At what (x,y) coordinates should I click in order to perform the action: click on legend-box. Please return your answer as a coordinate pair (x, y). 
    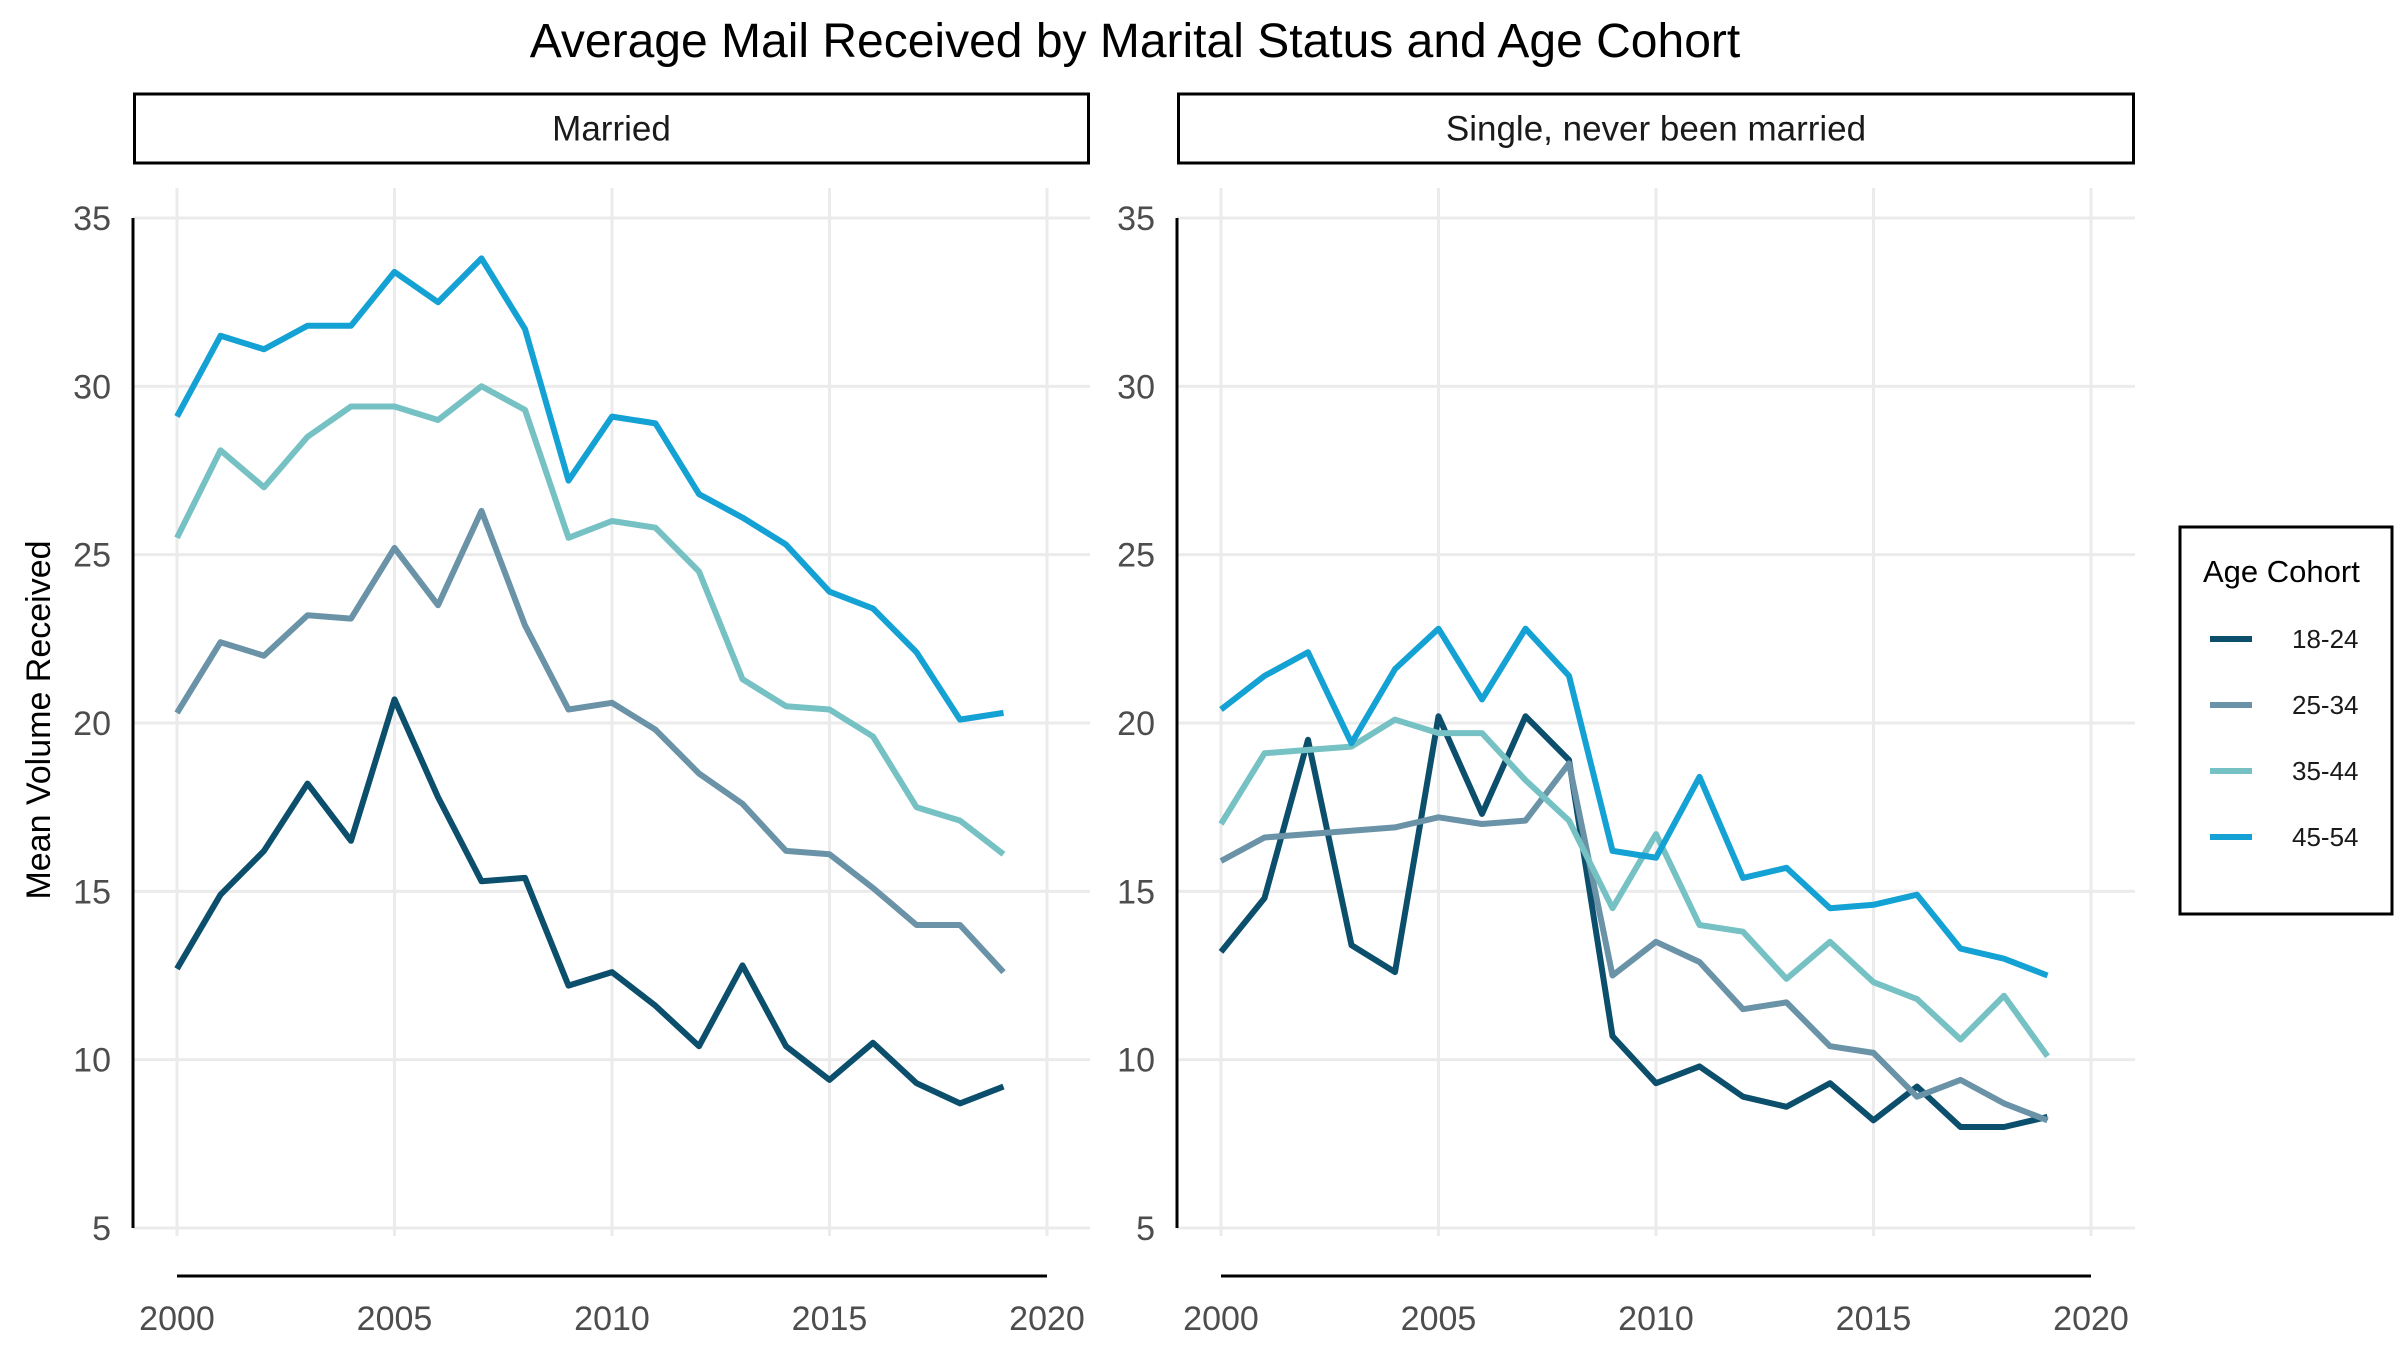
    Looking at the image, I should click on (2286, 720).